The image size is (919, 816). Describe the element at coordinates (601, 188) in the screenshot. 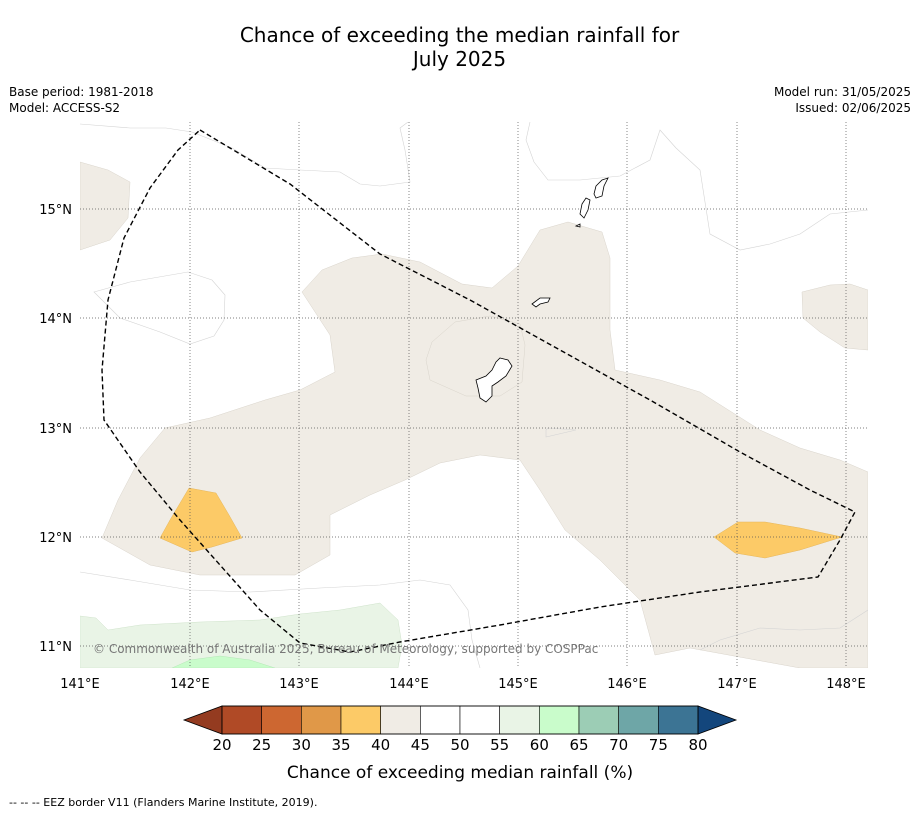

I see `saipan-island` at that location.